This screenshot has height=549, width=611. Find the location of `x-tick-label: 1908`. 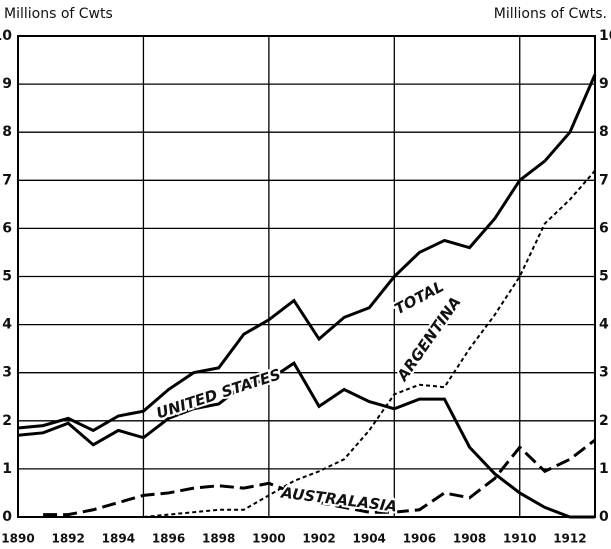

x-tick-label: 1908 is located at coordinates (469, 539).